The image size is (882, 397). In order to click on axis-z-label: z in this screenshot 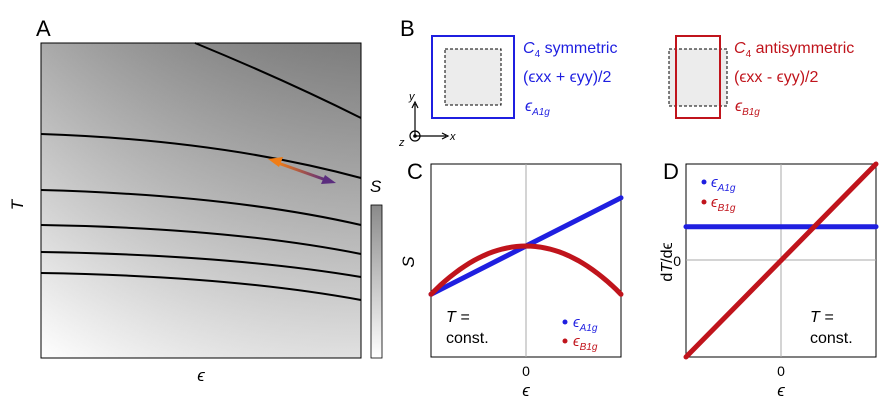, I will do `click(401, 143)`.